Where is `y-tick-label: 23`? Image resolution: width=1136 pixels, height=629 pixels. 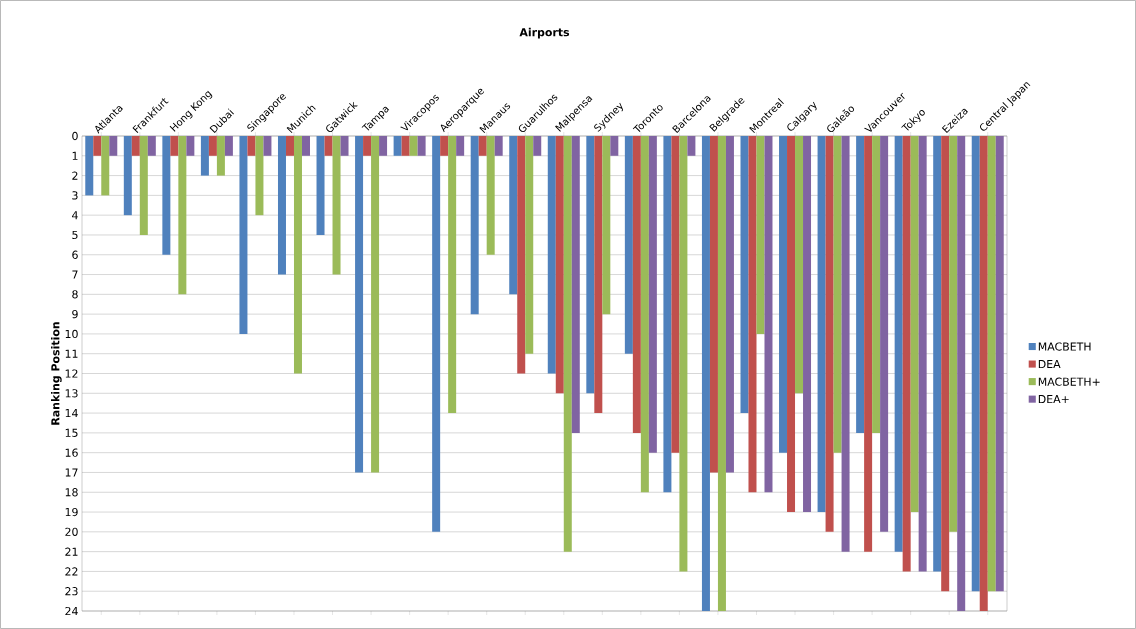 y-tick-label: 23 is located at coordinates (71, 591).